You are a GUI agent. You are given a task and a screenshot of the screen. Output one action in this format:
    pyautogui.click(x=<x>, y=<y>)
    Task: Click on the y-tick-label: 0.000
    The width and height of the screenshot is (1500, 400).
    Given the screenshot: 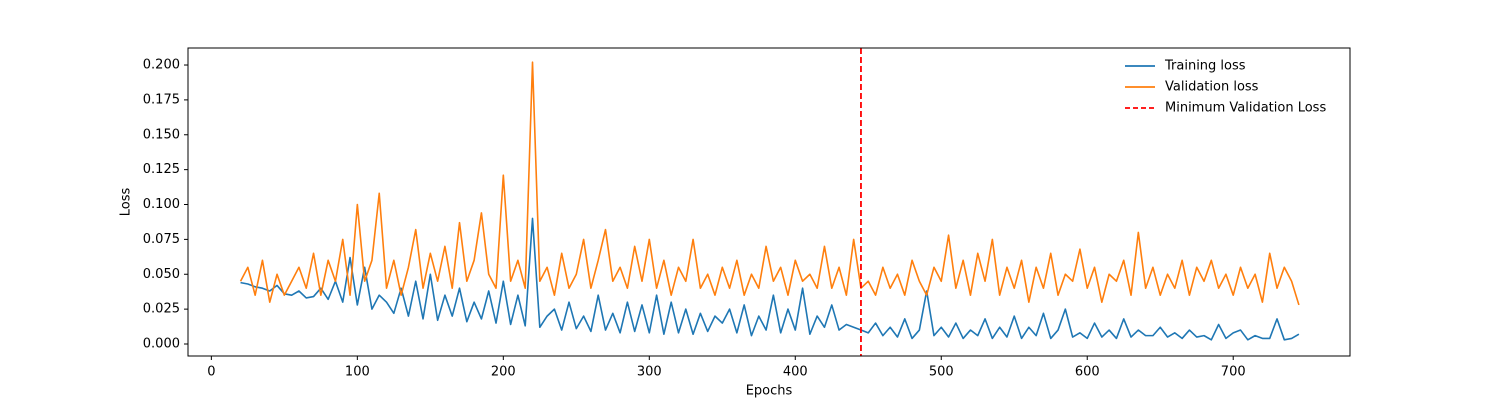 What is the action you would take?
    pyautogui.click(x=161, y=344)
    